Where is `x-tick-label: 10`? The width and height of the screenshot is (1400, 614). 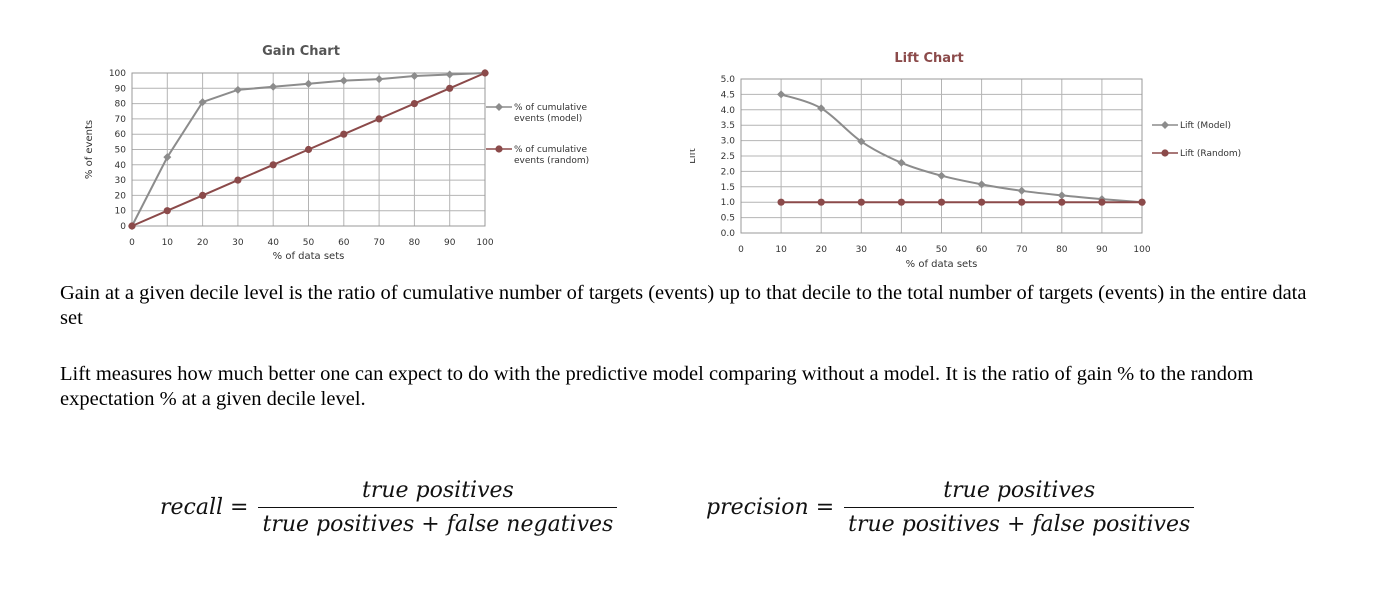
x-tick-label: 10 is located at coordinates (168, 243).